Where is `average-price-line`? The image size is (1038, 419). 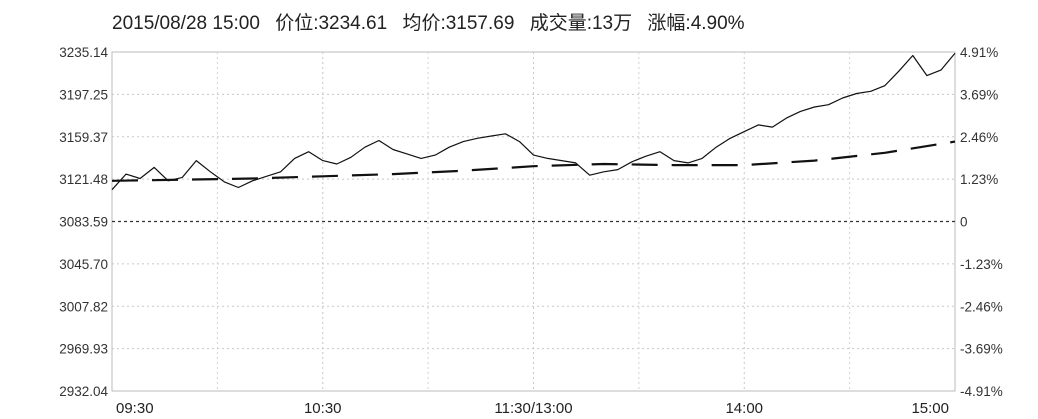 average-price-line is located at coordinates (533, 161).